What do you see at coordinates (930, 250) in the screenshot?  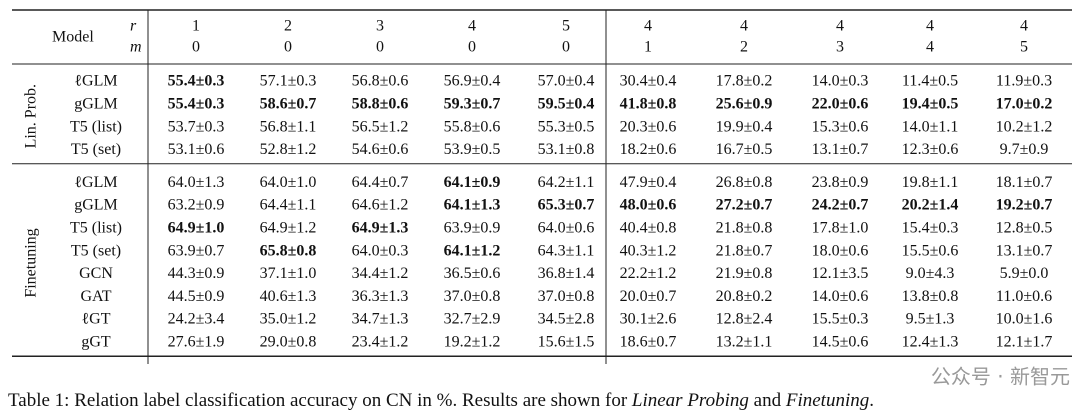 I see `cell: 15.5±0.6` at bounding box center [930, 250].